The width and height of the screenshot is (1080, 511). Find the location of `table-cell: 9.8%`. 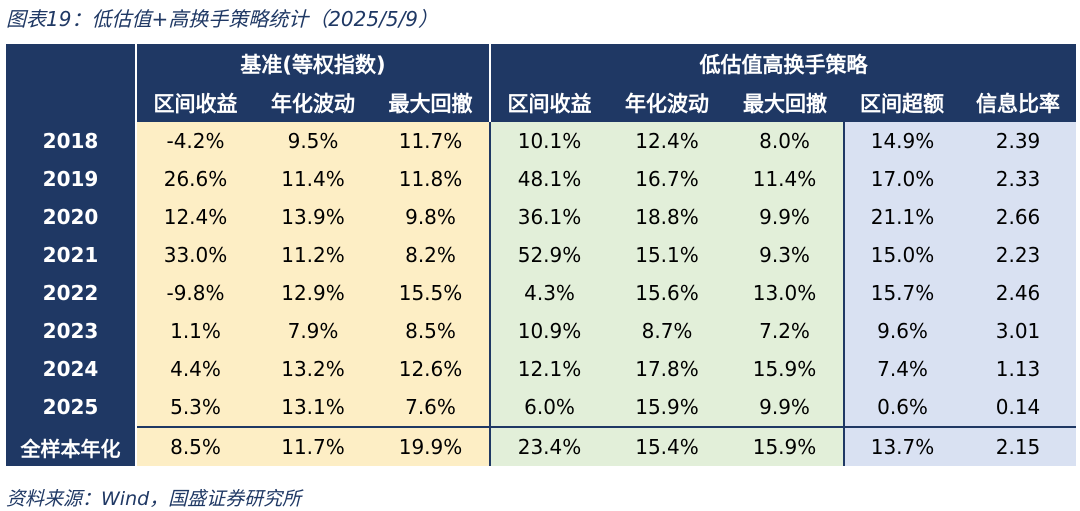

table-cell: 9.8% is located at coordinates (432, 217).